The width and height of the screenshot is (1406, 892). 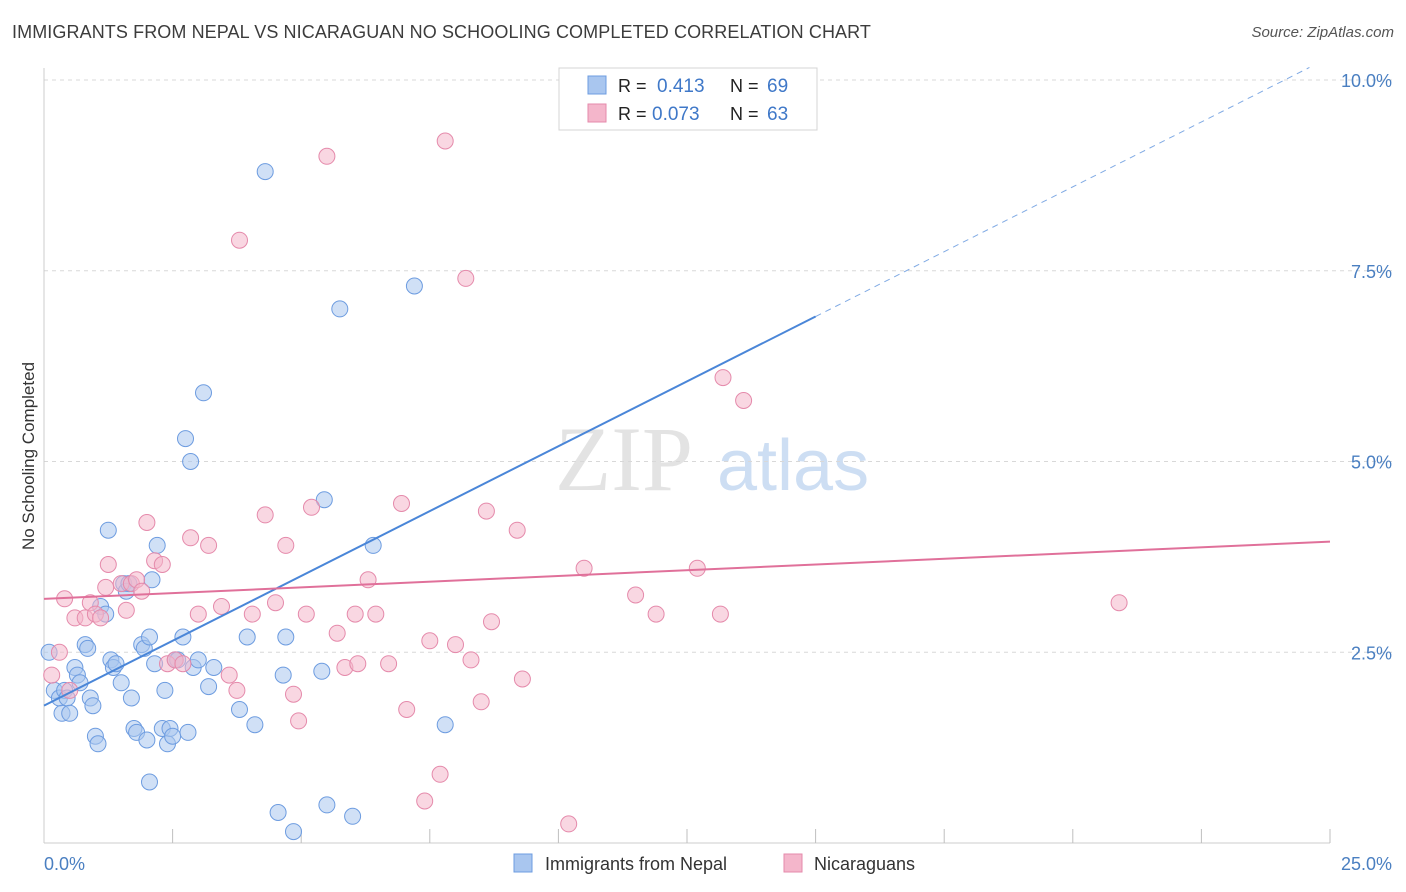 What do you see at coordinates (1366, 81) in the screenshot?
I see `y-tick-label: 10.0%` at bounding box center [1366, 81].